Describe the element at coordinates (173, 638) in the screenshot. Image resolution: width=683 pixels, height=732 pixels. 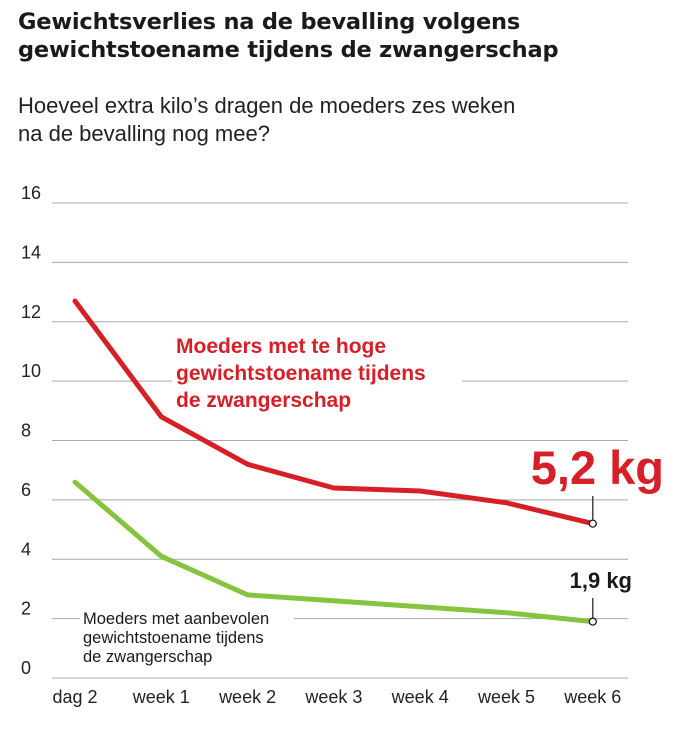
I see `series-label-low-line: gewichtstoename tijdens` at that location.